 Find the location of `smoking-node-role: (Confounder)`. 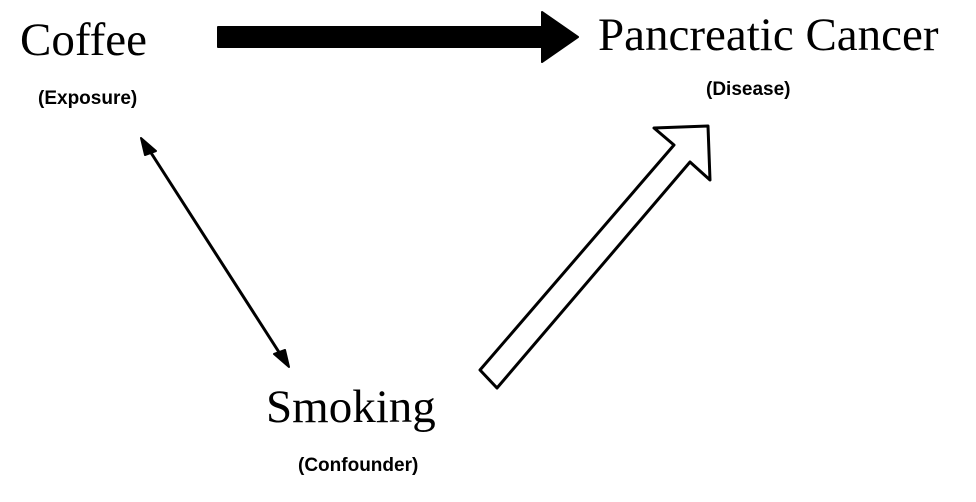

smoking-node-role: (Confounder) is located at coordinates (358, 465).